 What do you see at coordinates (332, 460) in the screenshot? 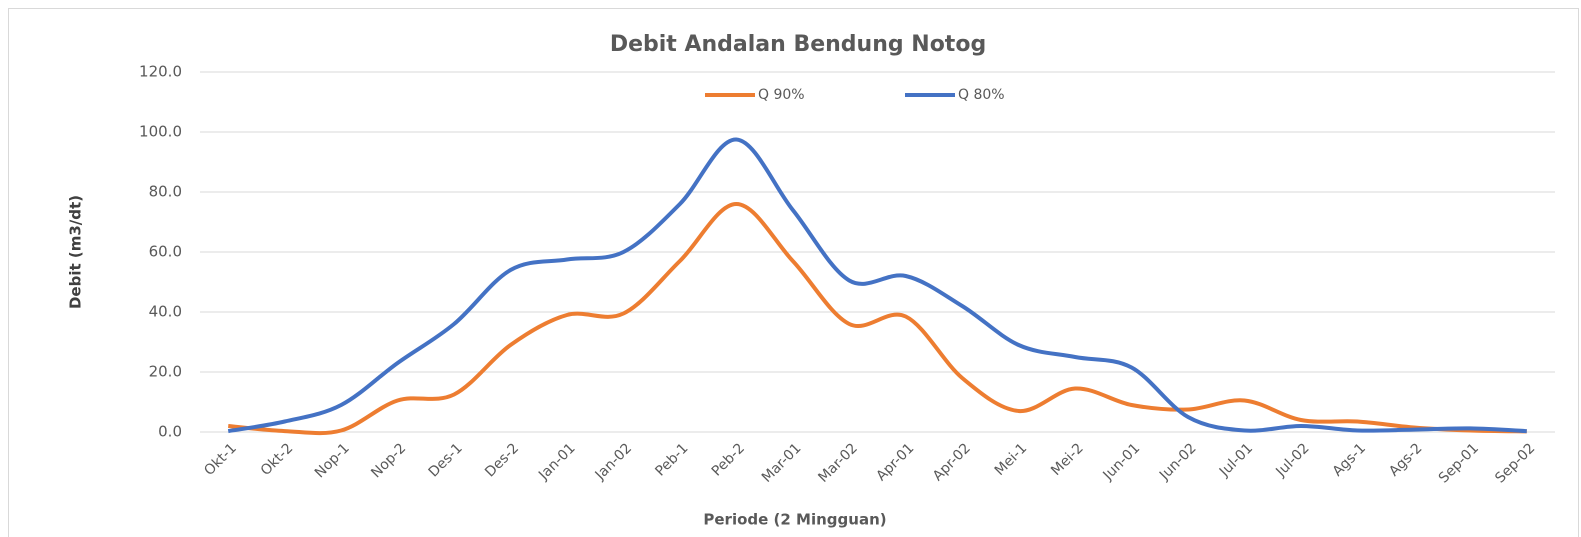
I see `x-tick-label: Nop-1` at bounding box center [332, 460].